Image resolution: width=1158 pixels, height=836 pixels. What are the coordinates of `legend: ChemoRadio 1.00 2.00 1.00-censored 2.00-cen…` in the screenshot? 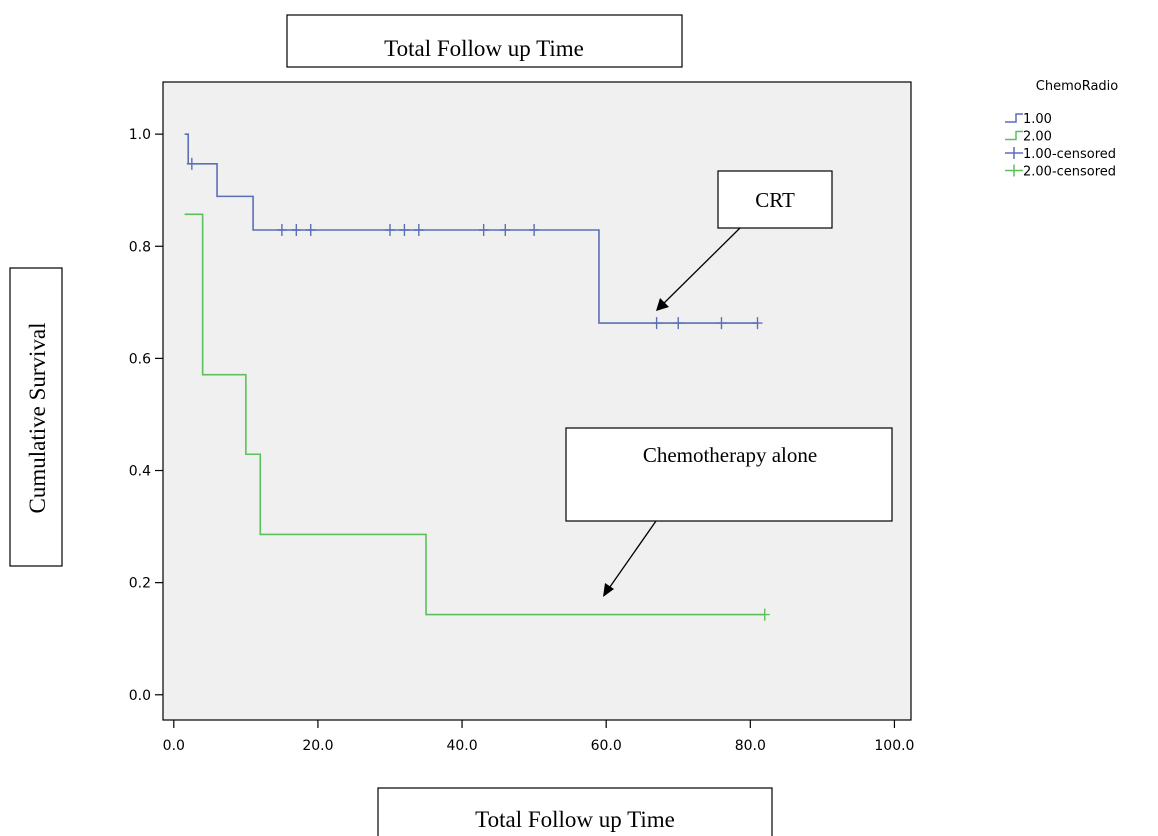 It's located at (1061, 129).